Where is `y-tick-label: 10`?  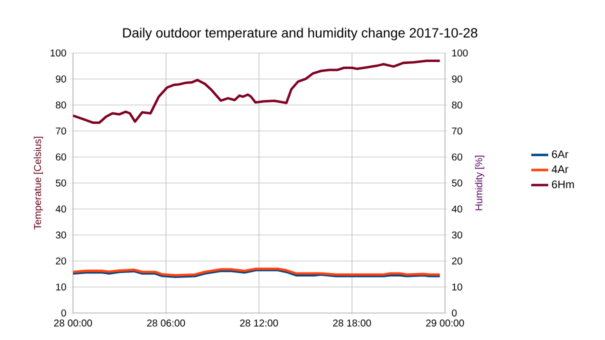
y-tick-label: 10 is located at coordinates (61, 287).